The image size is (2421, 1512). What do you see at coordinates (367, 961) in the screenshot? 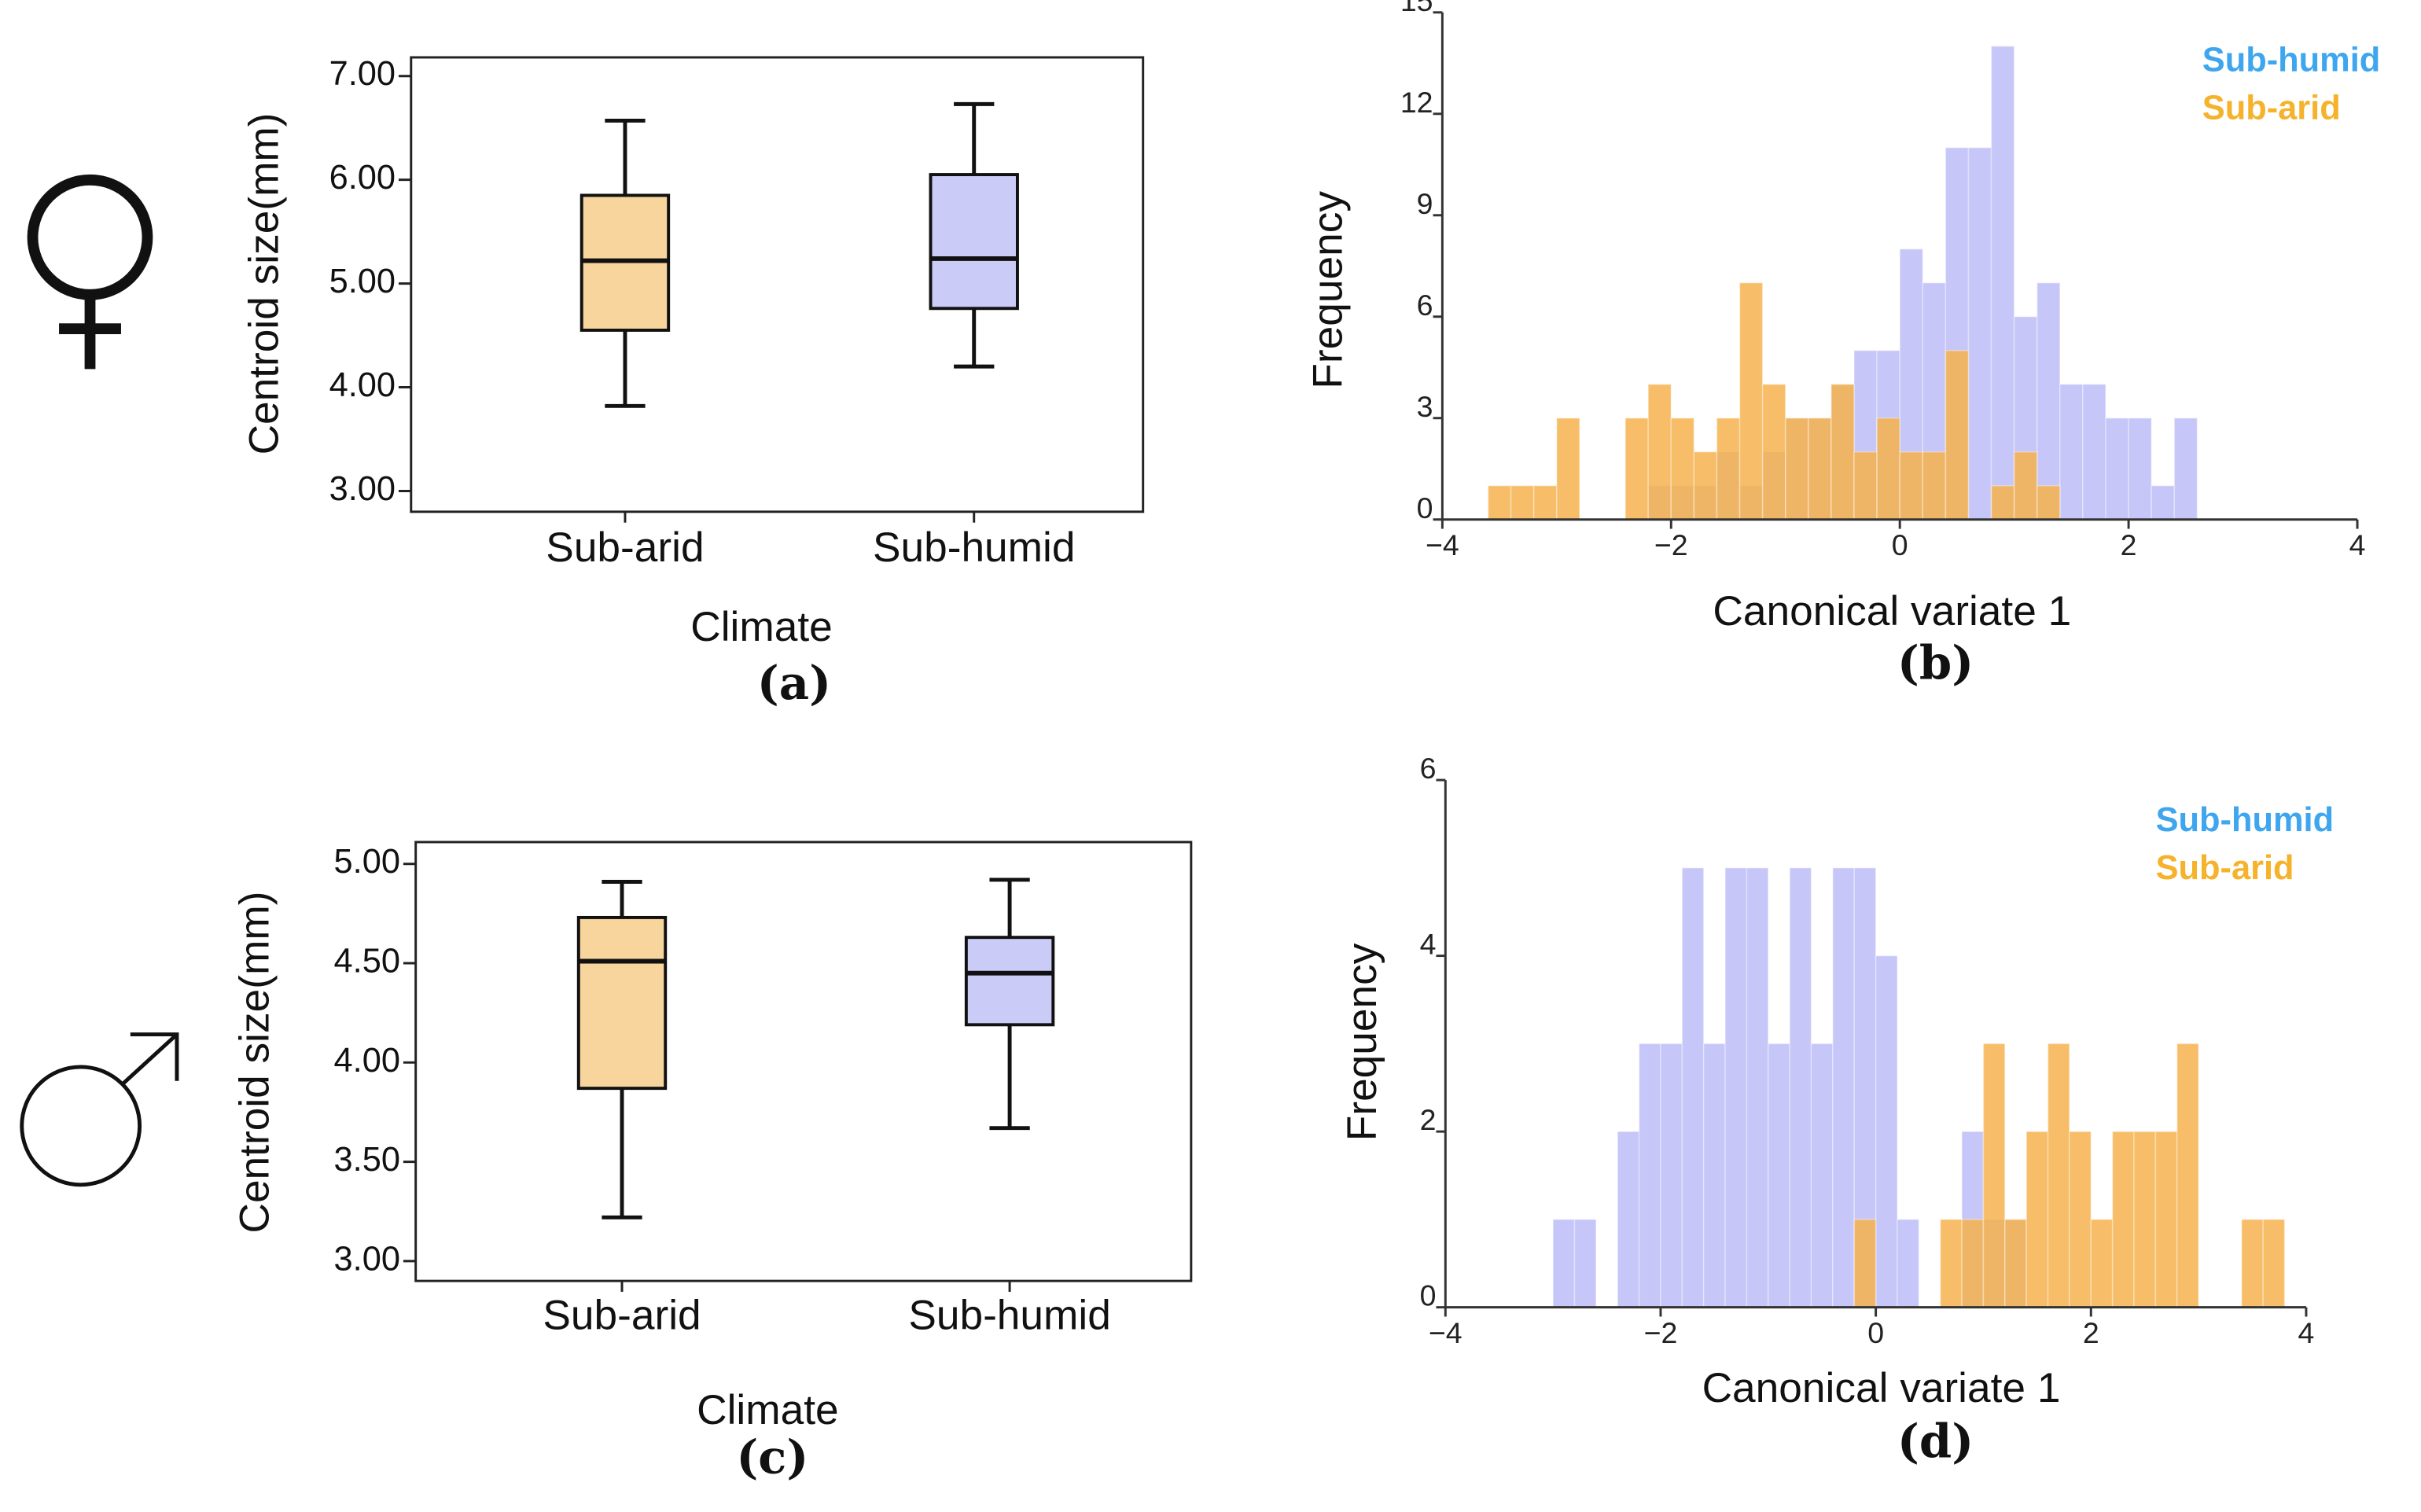
I see `y-tick-label: 4.50` at bounding box center [367, 961].